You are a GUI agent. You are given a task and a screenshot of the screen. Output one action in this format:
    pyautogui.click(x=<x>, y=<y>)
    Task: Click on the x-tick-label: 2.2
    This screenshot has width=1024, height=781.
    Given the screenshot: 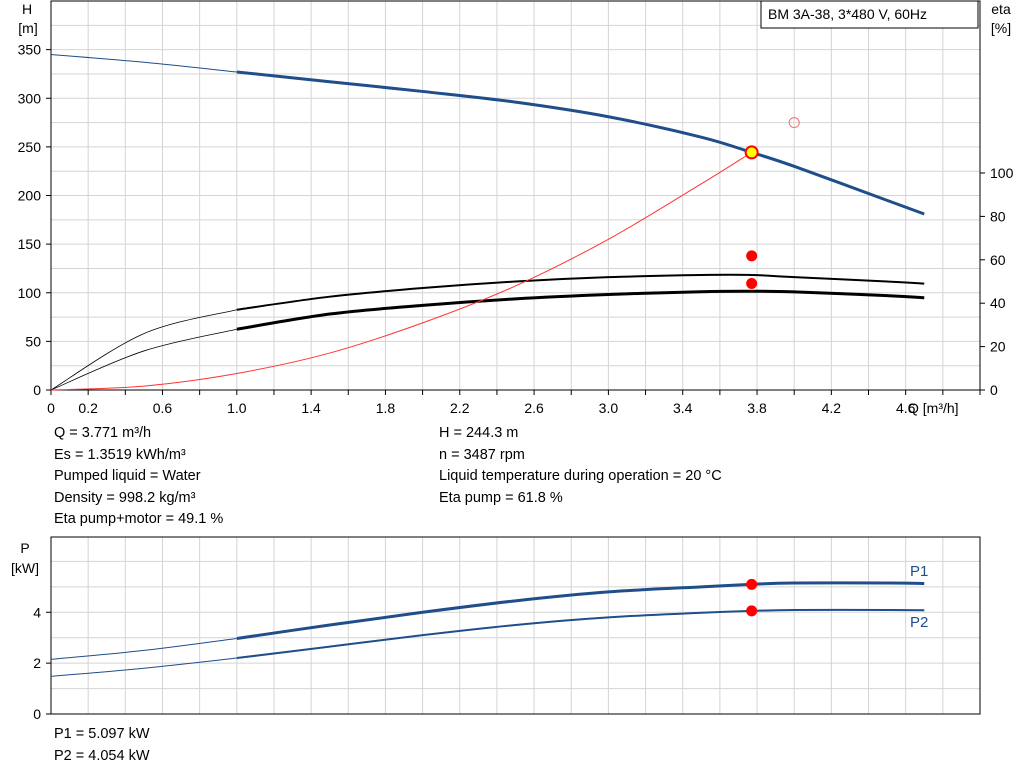 What is the action you would take?
    pyautogui.click(x=460, y=408)
    